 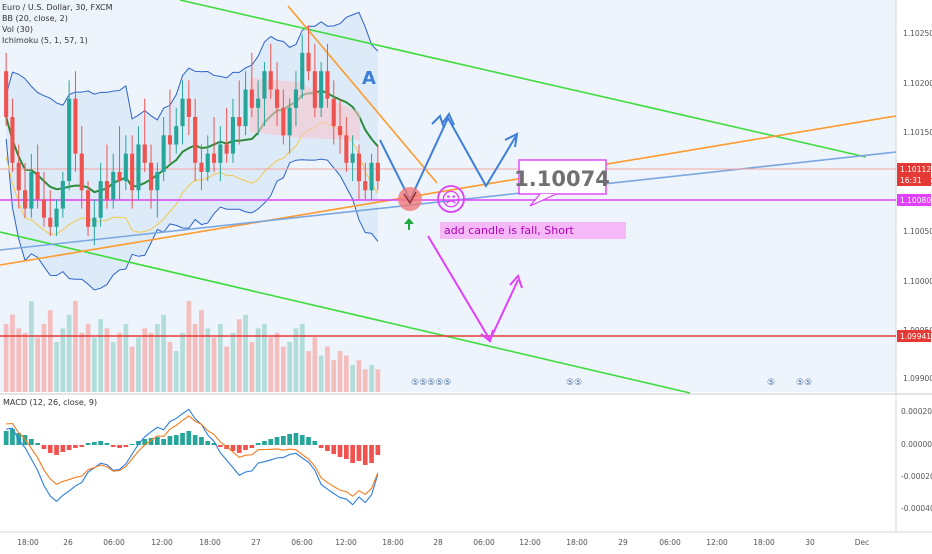 What do you see at coordinates (509, 230) in the screenshot?
I see `note-text: add candle is fall, Short` at bounding box center [509, 230].